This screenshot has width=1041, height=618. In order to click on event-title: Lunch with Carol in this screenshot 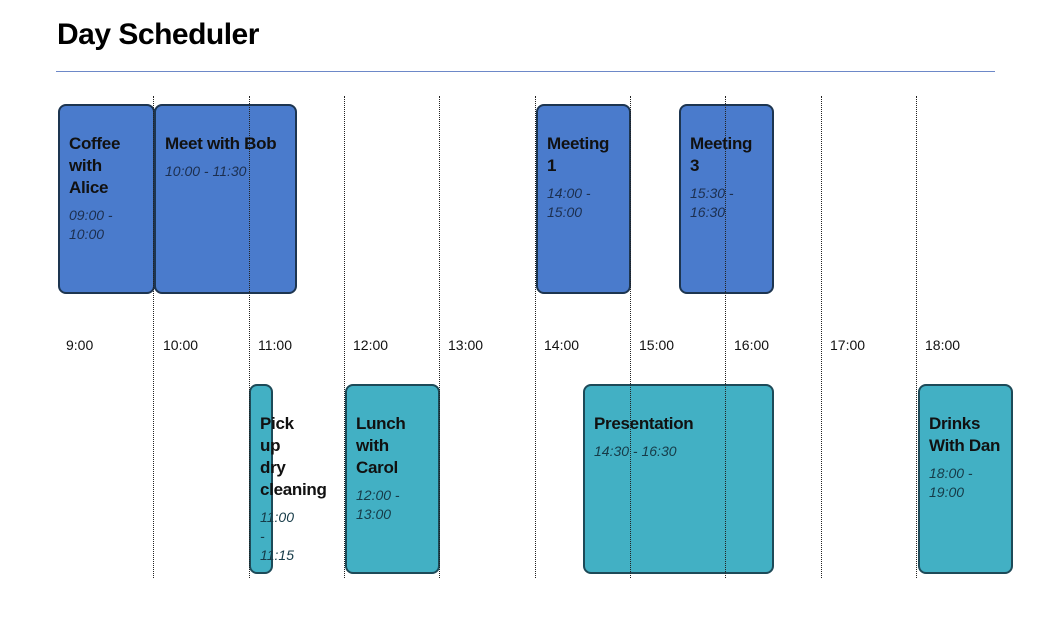, I will do `click(381, 445)`.